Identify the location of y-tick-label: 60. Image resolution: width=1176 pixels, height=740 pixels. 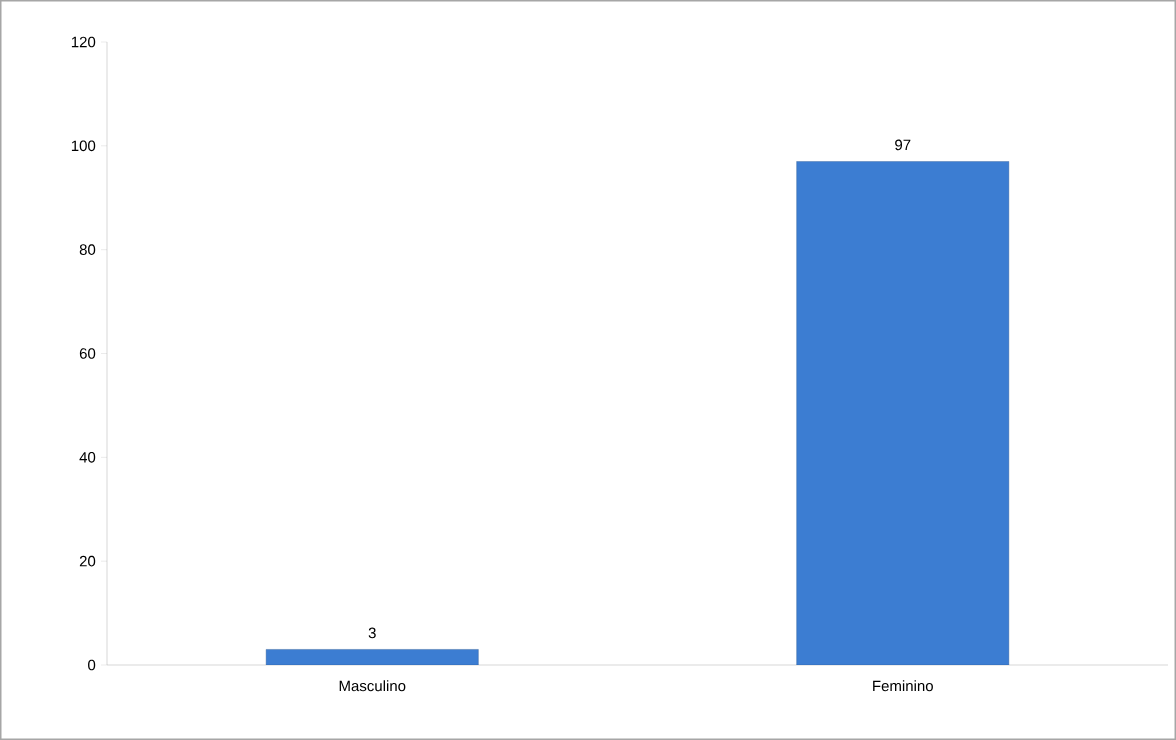
(87, 353).